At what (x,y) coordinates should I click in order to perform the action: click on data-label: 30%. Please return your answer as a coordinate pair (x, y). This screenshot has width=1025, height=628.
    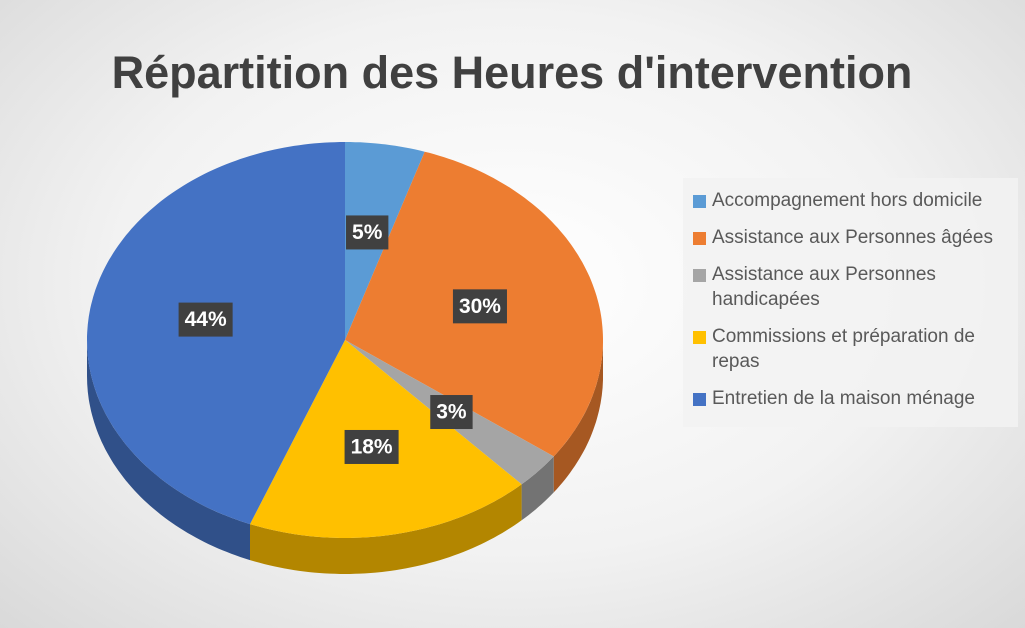
    Looking at the image, I should click on (479, 306).